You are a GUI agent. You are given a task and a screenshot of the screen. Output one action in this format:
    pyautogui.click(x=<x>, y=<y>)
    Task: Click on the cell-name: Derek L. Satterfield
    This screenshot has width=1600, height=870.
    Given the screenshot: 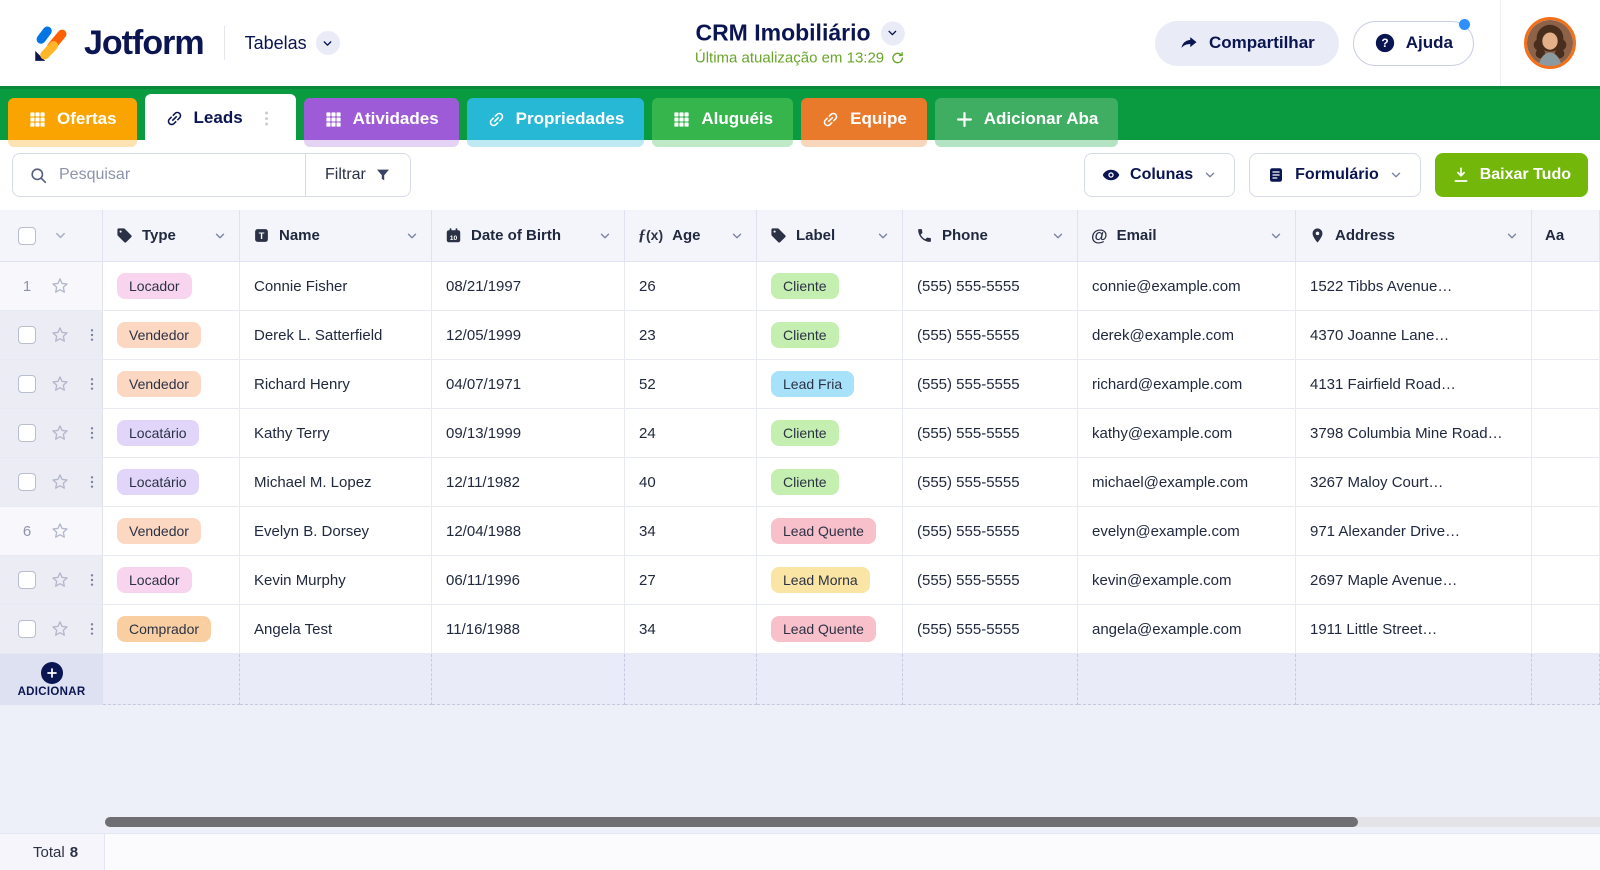 What is the action you would take?
    pyautogui.click(x=336, y=335)
    